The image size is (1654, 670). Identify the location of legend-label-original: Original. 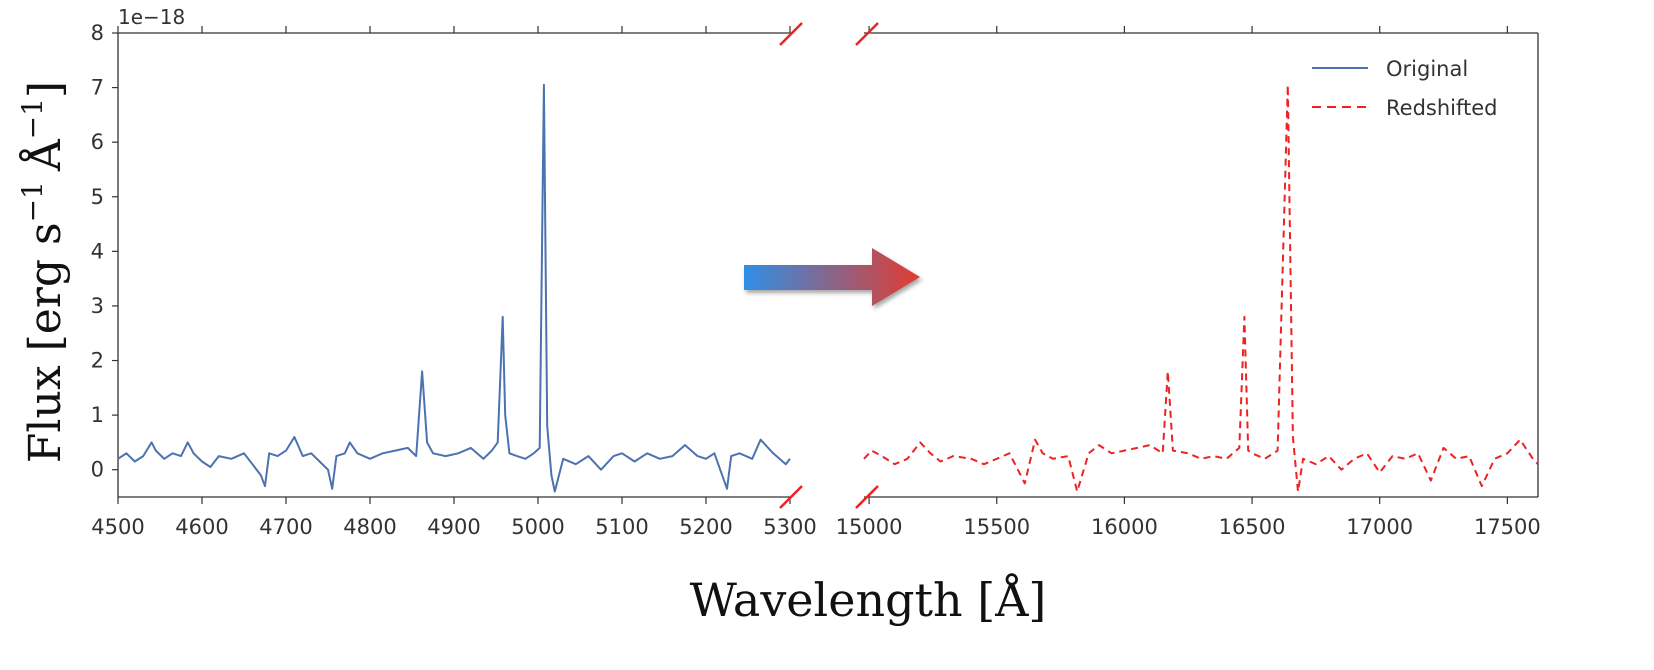
(1427, 69).